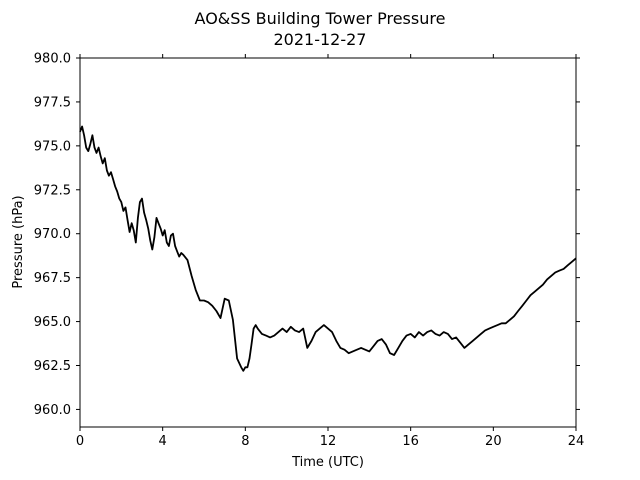 The width and height of the screenshot is (640, 480). Describe the element at coordinates (52, 410) in the screenshot. I see `y-tick-label: 960.0` at that location.